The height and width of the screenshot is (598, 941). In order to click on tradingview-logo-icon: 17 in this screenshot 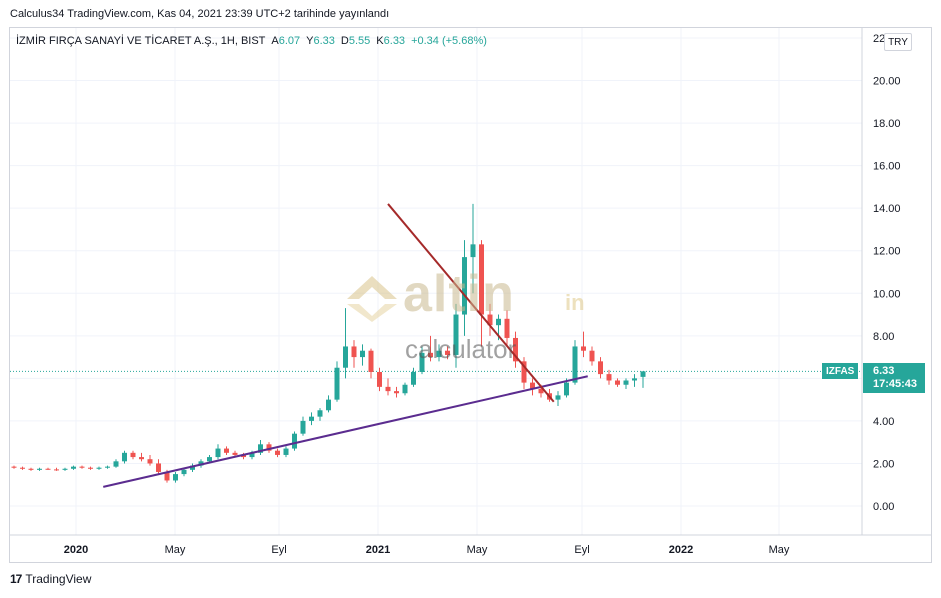, I will do `click(16, 579)`.